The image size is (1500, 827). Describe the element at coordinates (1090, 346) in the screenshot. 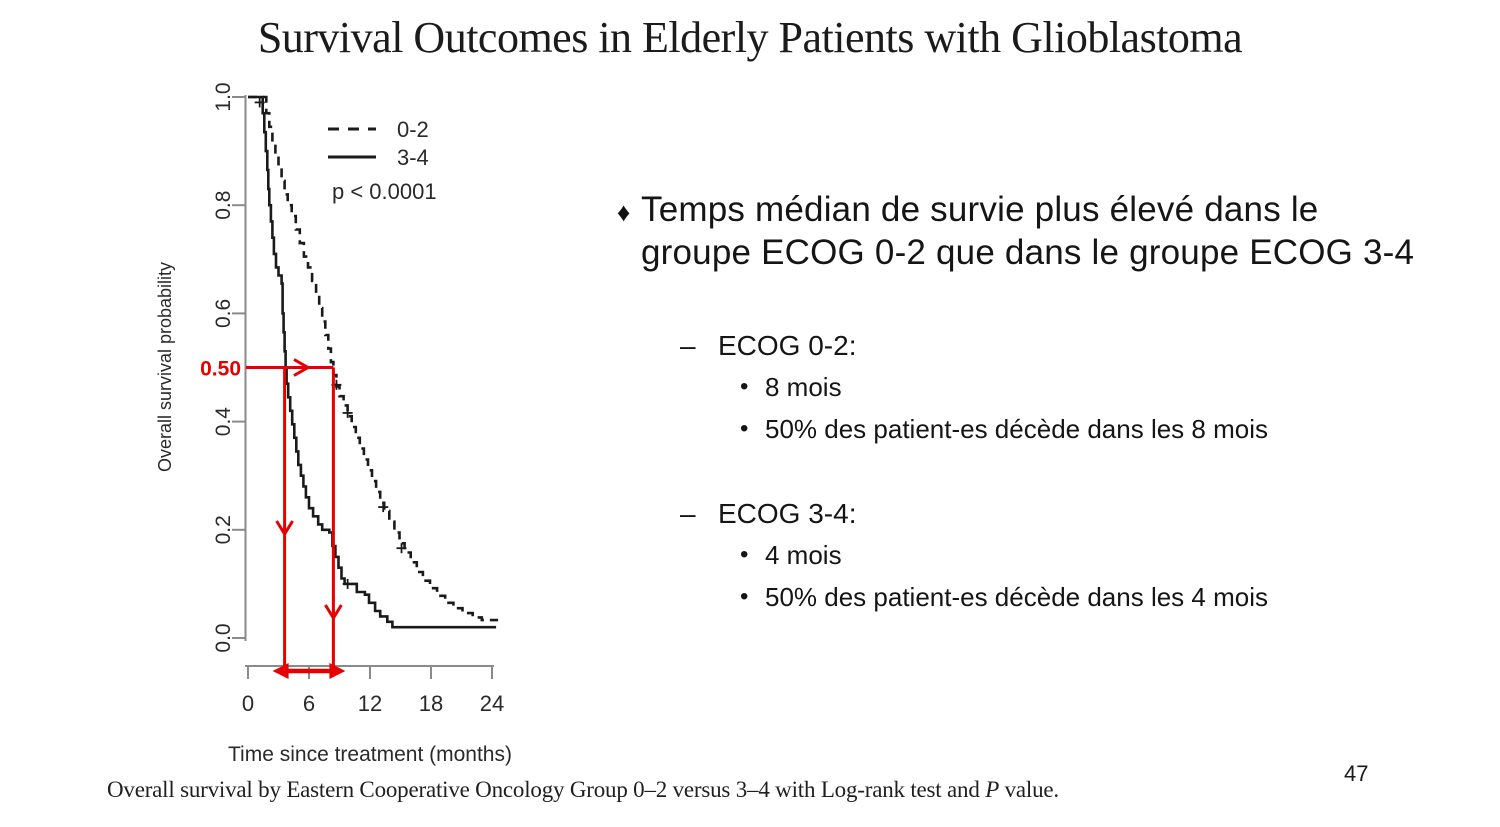

I see `group-label-row: – ECOG 0-2:` at that location.